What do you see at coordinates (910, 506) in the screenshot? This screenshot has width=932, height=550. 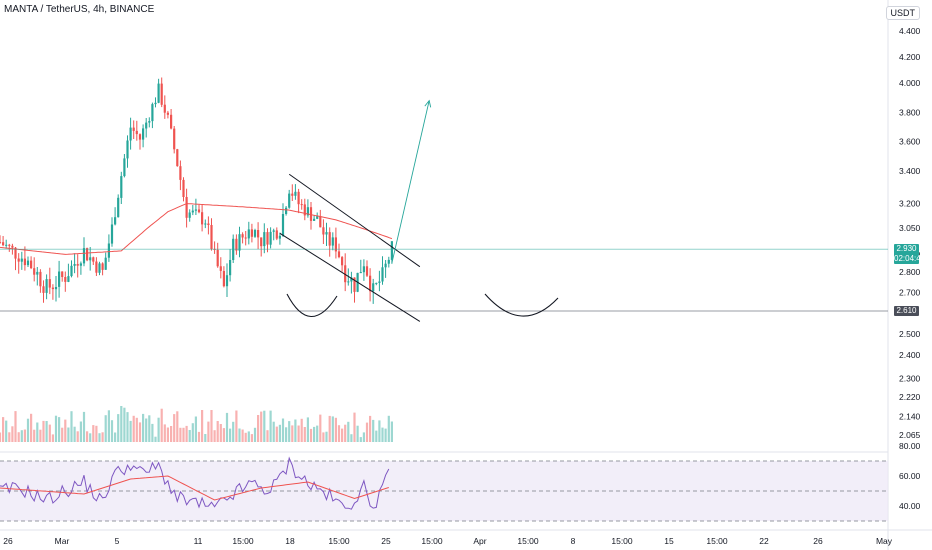 I see `rsi-tick-label: 40.00` at bounding box center [910, 506].